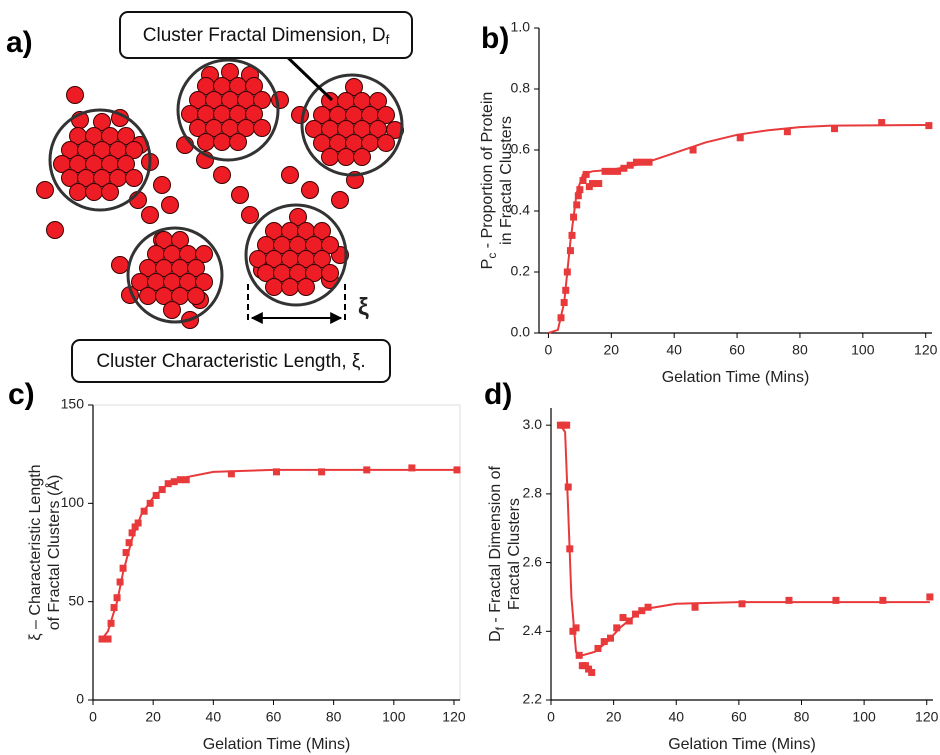 The image size is (940, 755). What do you see at coordinates (521, 149) in the screenshot?
I see `y-tick-label: 0.6` at bounding box center [521, 149].